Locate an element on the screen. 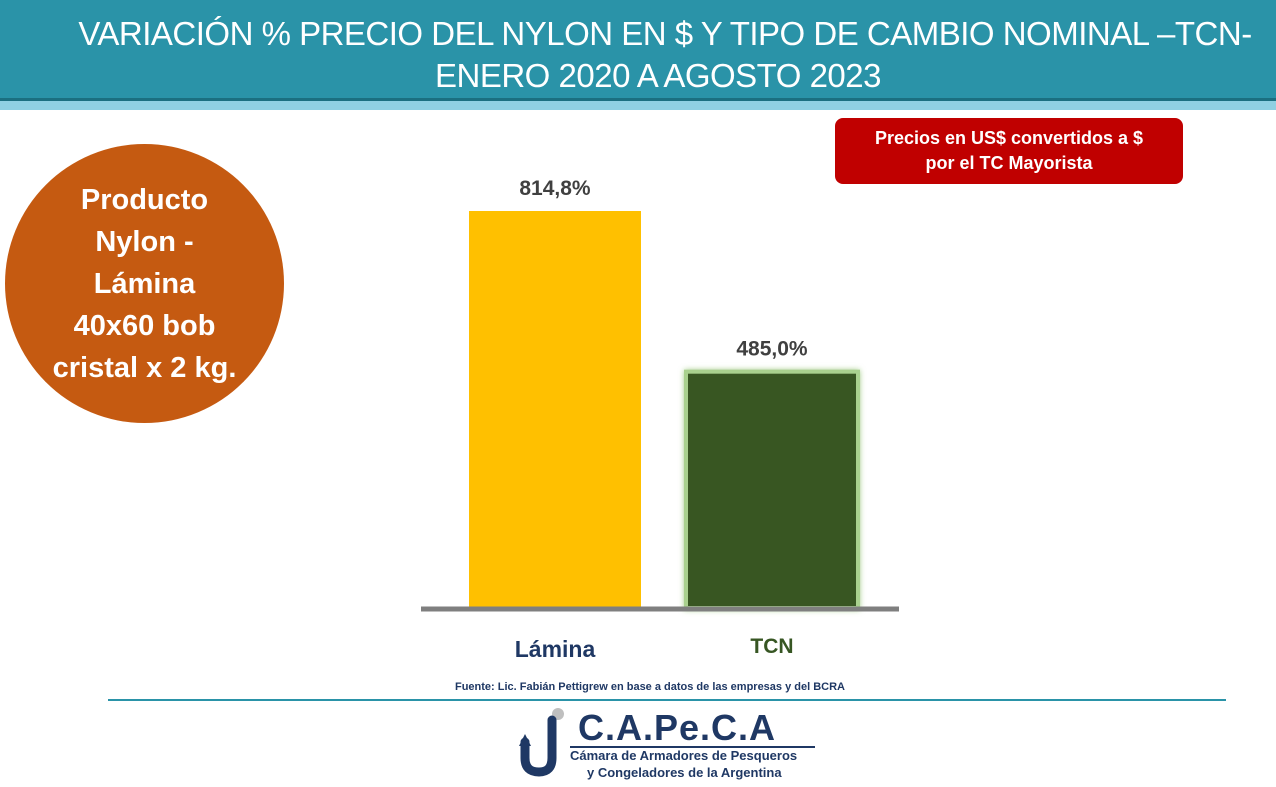 This screenshot has width=1276, height=787. bar-l-mina is located at coordinates (555, 409).